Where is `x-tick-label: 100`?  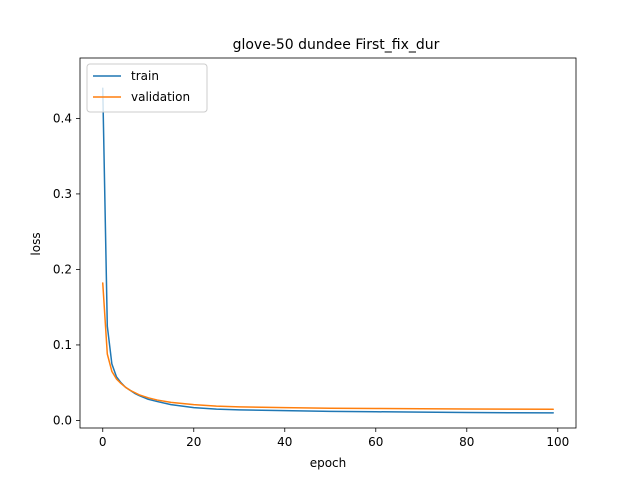 x-tick-label: 100 is located at coordinates (557, 442).